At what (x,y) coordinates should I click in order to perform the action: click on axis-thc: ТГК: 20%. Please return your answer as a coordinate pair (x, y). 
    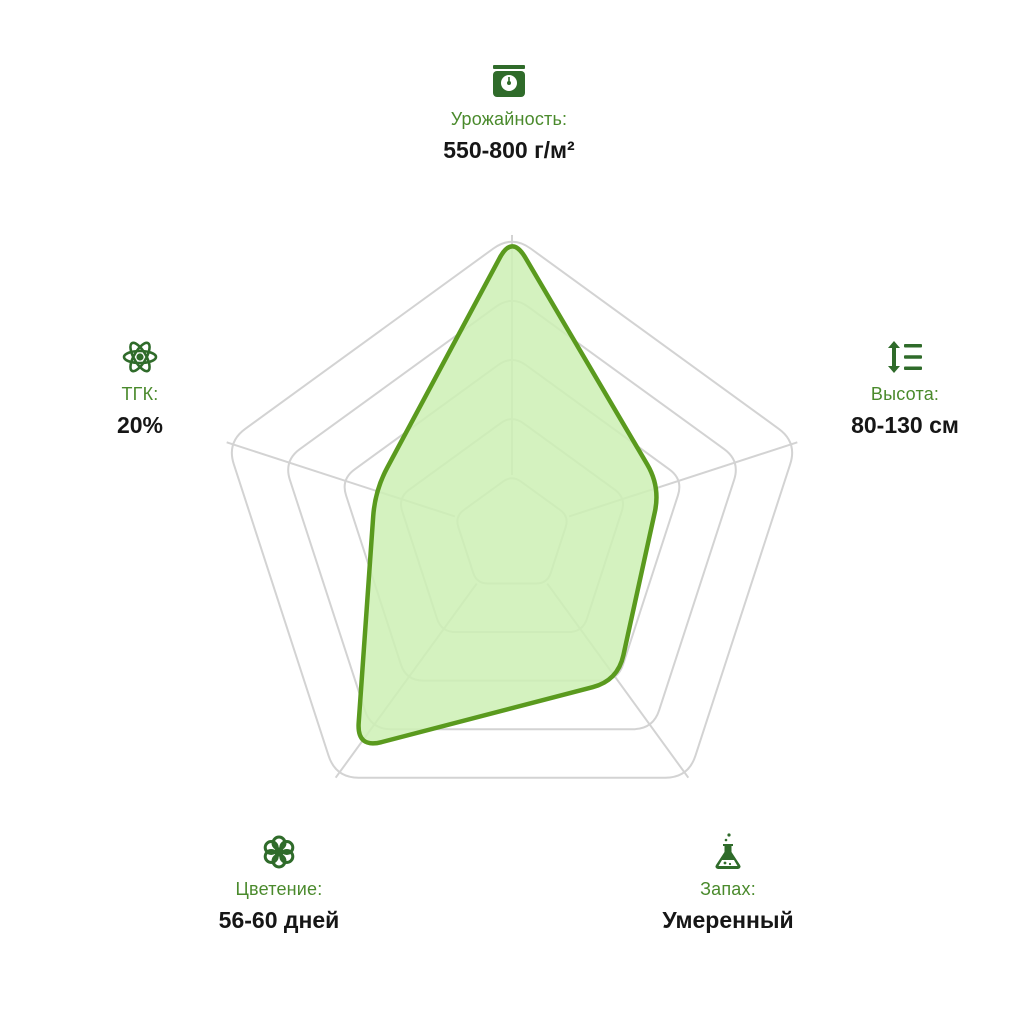
    Looking at the image, I should click on (140, 388).